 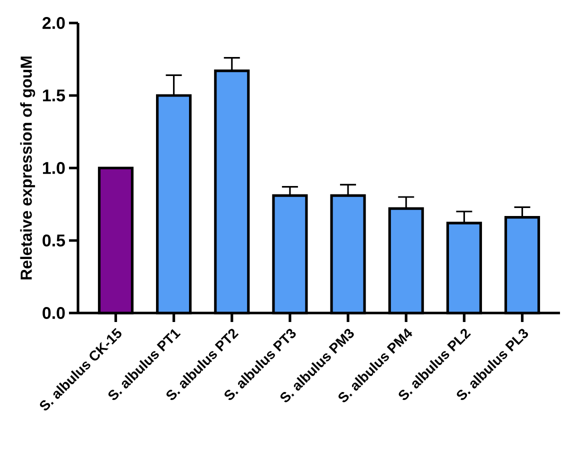 I want to click on y-tick-label: 0.5, so click(x=54, y=240).